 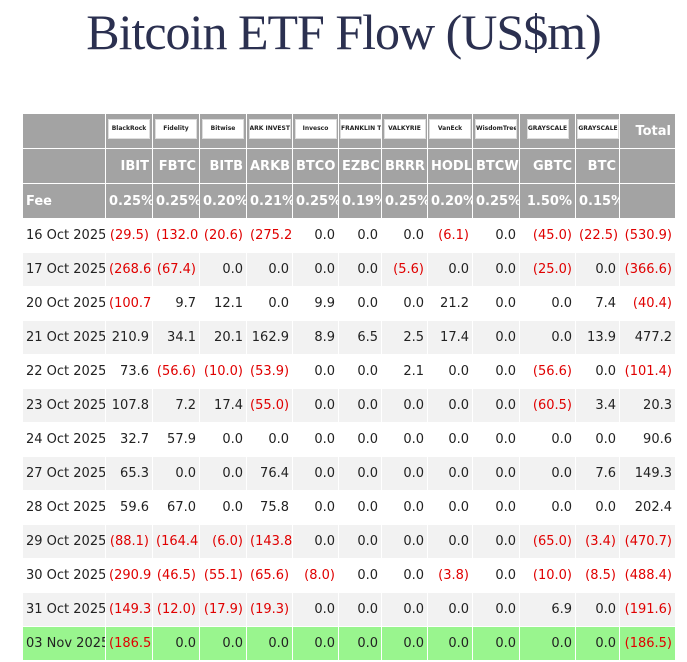 I want to click on flow: (25.0), so click(x=547, y=269).